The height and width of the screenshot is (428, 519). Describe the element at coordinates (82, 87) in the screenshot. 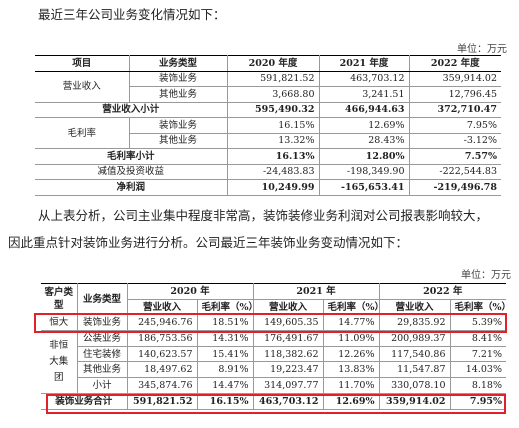

I see `revenue-label: 营业收入` at that location.